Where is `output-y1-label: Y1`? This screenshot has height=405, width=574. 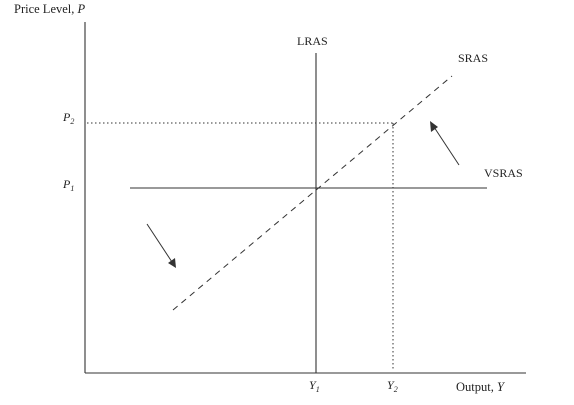 output-y1-label: Y1 is located at coordinates (314, 386).